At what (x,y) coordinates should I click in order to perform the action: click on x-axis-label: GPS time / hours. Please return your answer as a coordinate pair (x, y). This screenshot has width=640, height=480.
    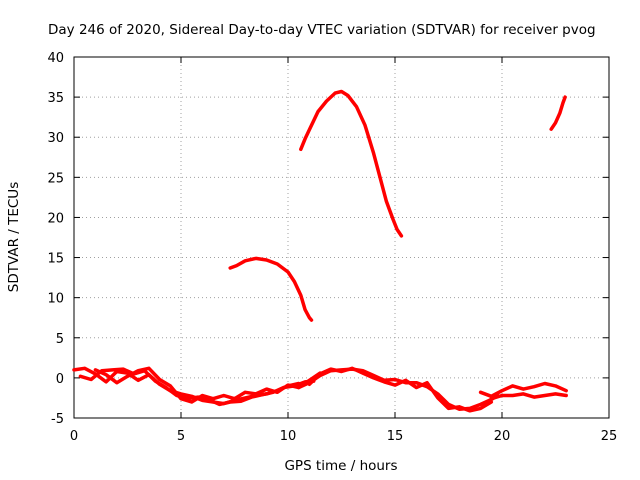
    Looking at the image, I should click on (340, 466).